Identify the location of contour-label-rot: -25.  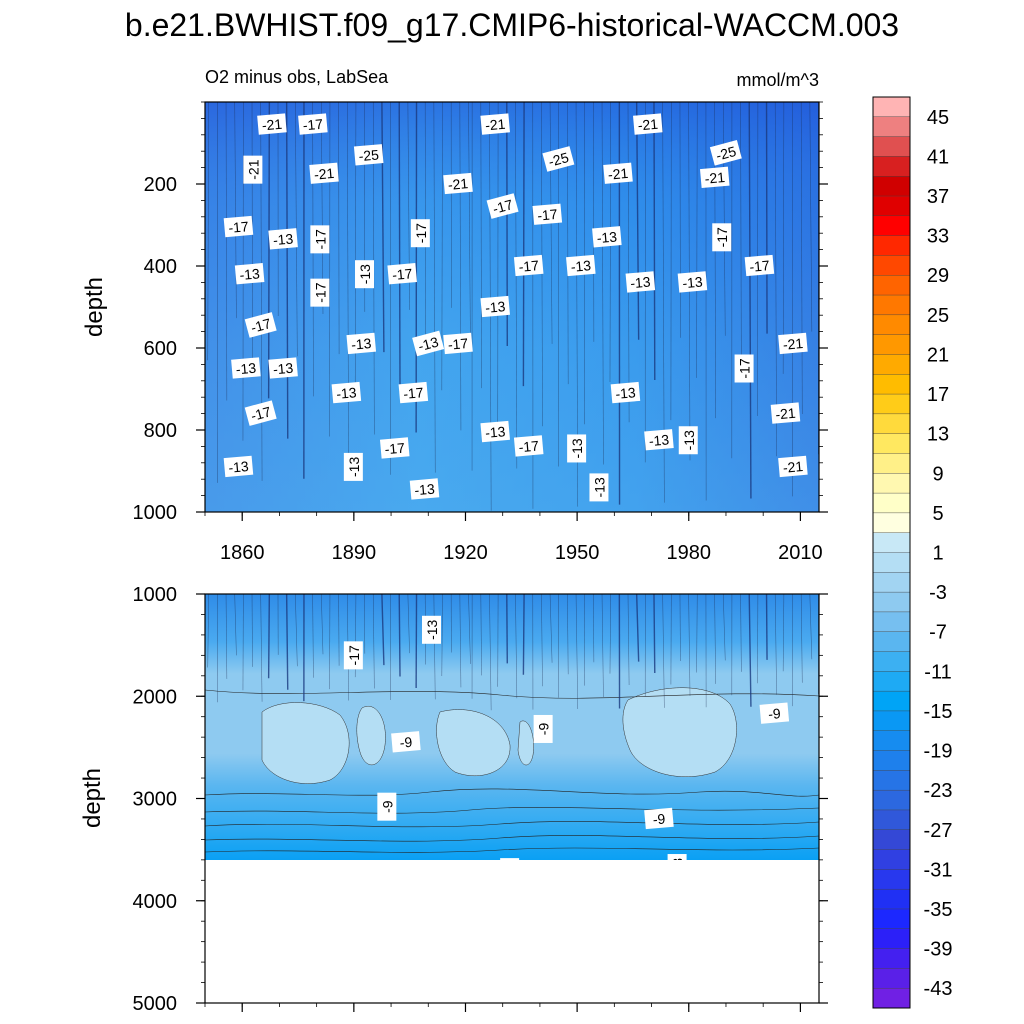
(368, 155).